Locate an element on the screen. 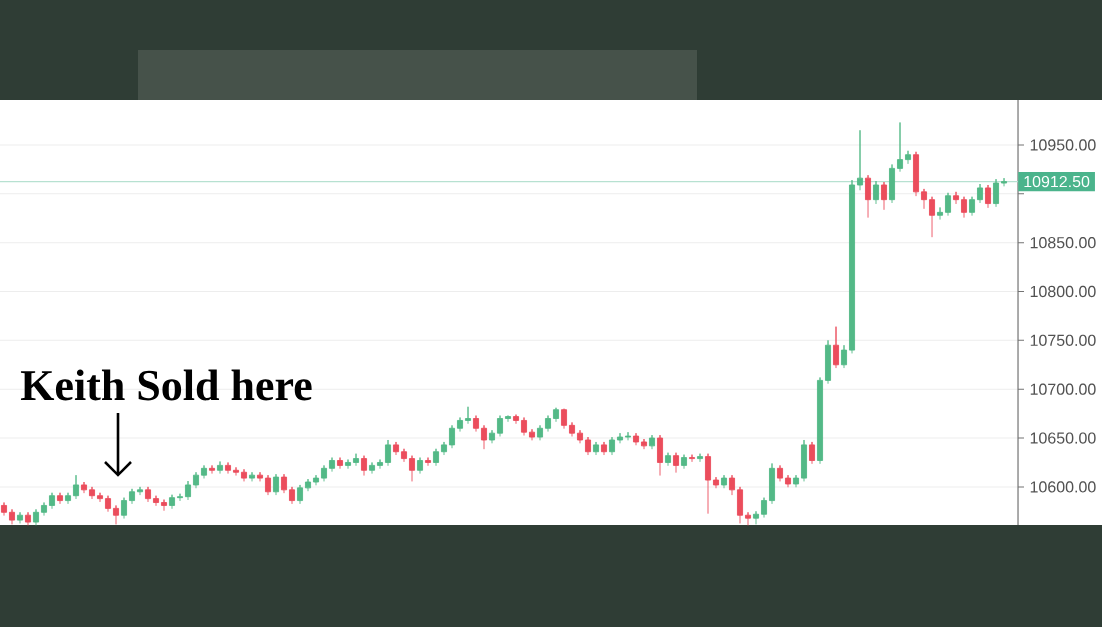  annotation: Keith Sold here is located at coordinates (166, 385).